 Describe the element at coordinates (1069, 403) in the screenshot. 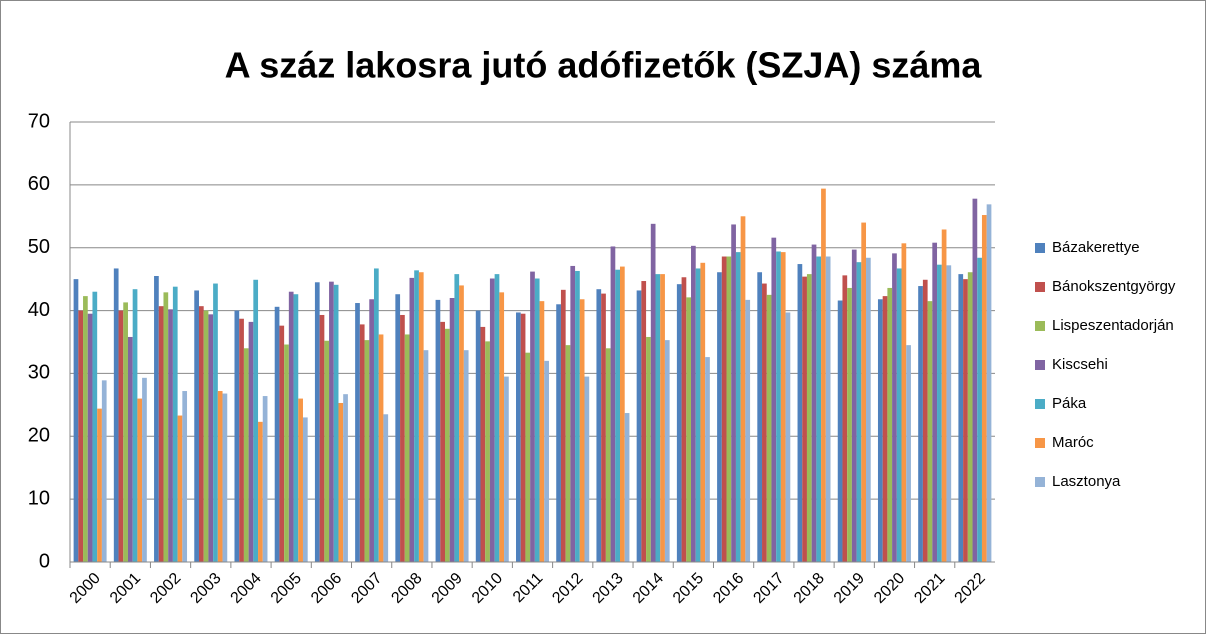

I see `legend-label: Páka` at that location.